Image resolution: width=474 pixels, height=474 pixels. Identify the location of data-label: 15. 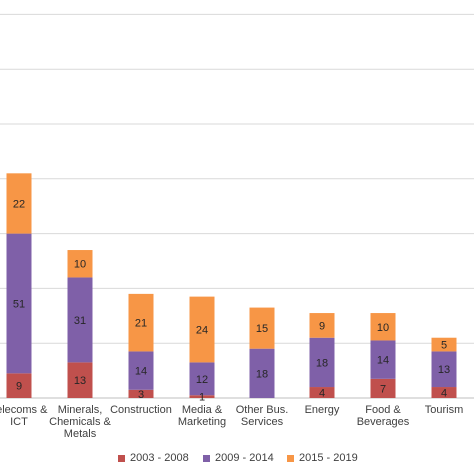
(262, 329).